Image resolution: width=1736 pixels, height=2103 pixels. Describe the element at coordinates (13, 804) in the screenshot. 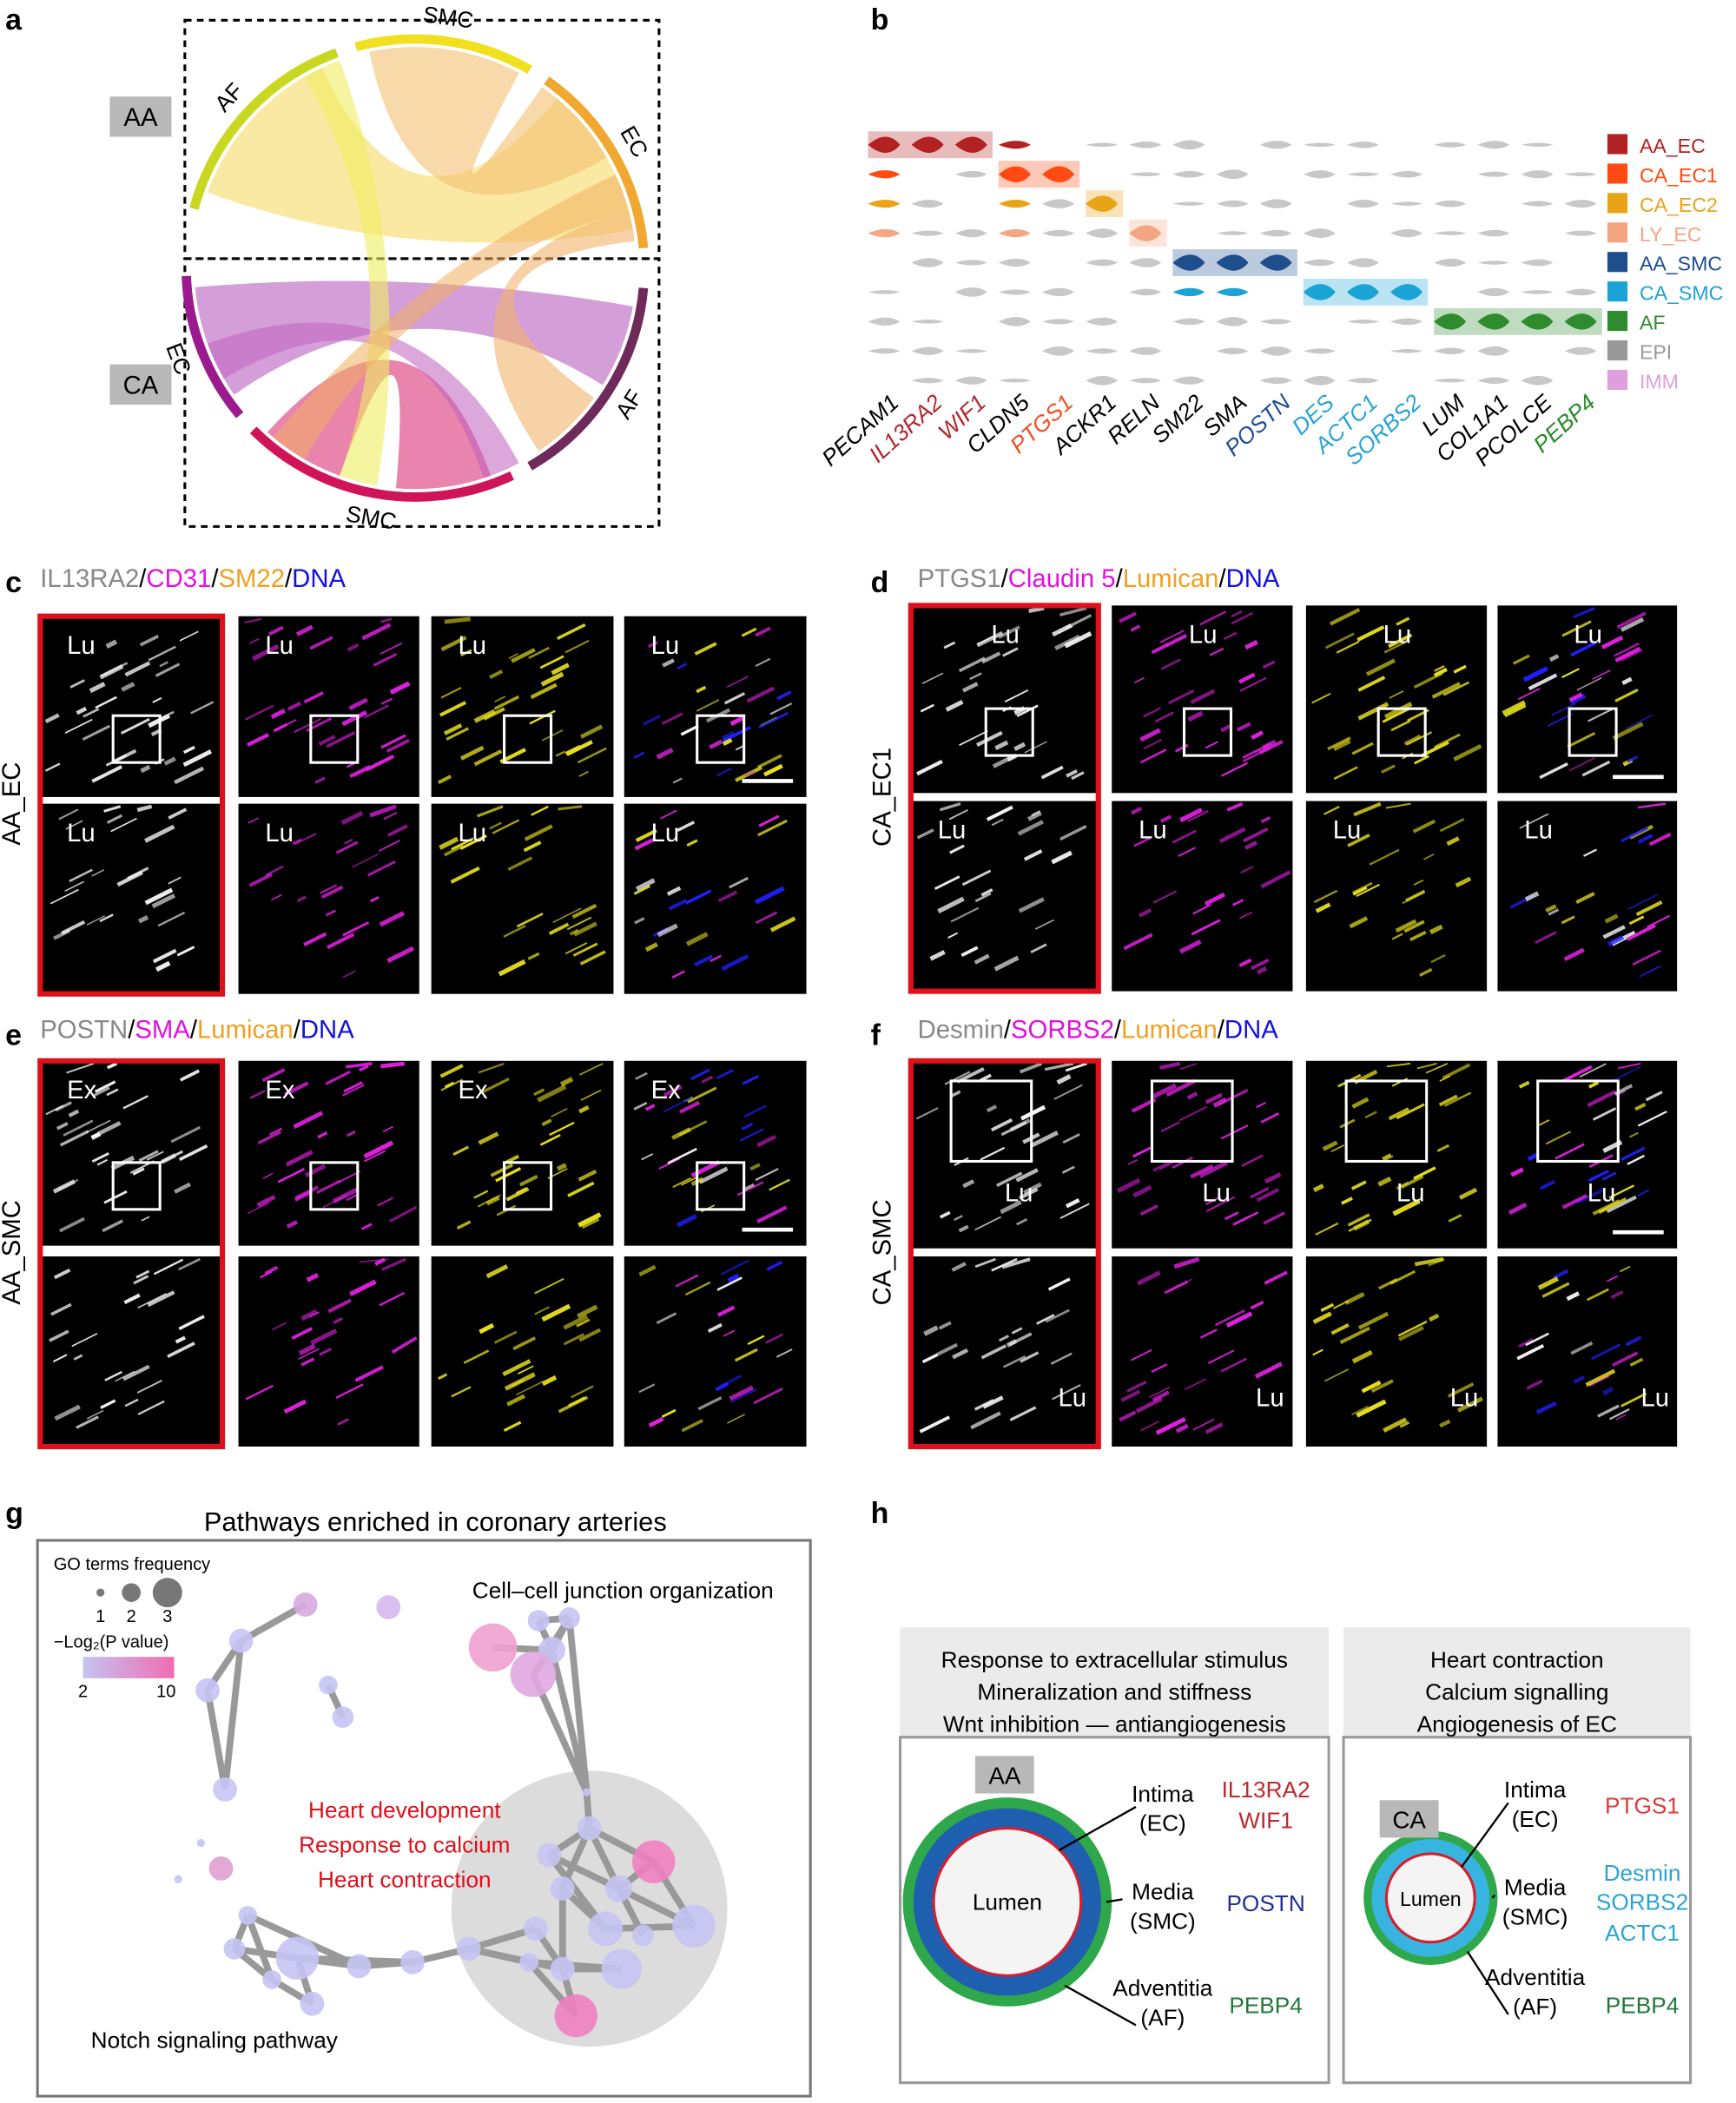

I see `row-label: AA_EC` at that location.